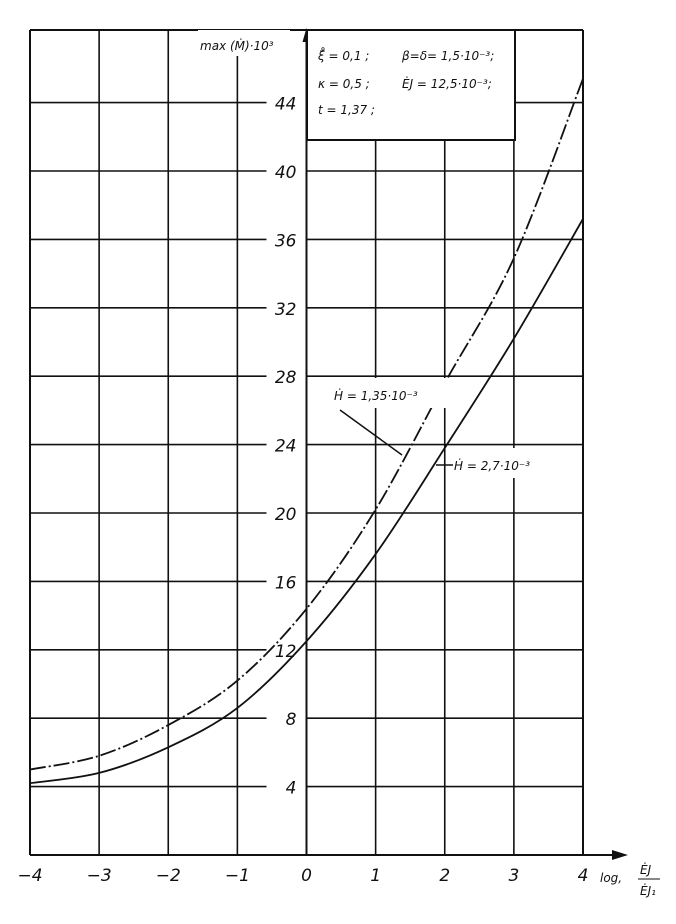 This screenshot has height=924, width=676. What do you see at coordinates (447, 56) in the screenshot?
I see `param-beta-delta: β=δ= 1,5·10⁻³;` at bounding box center [447, 56].